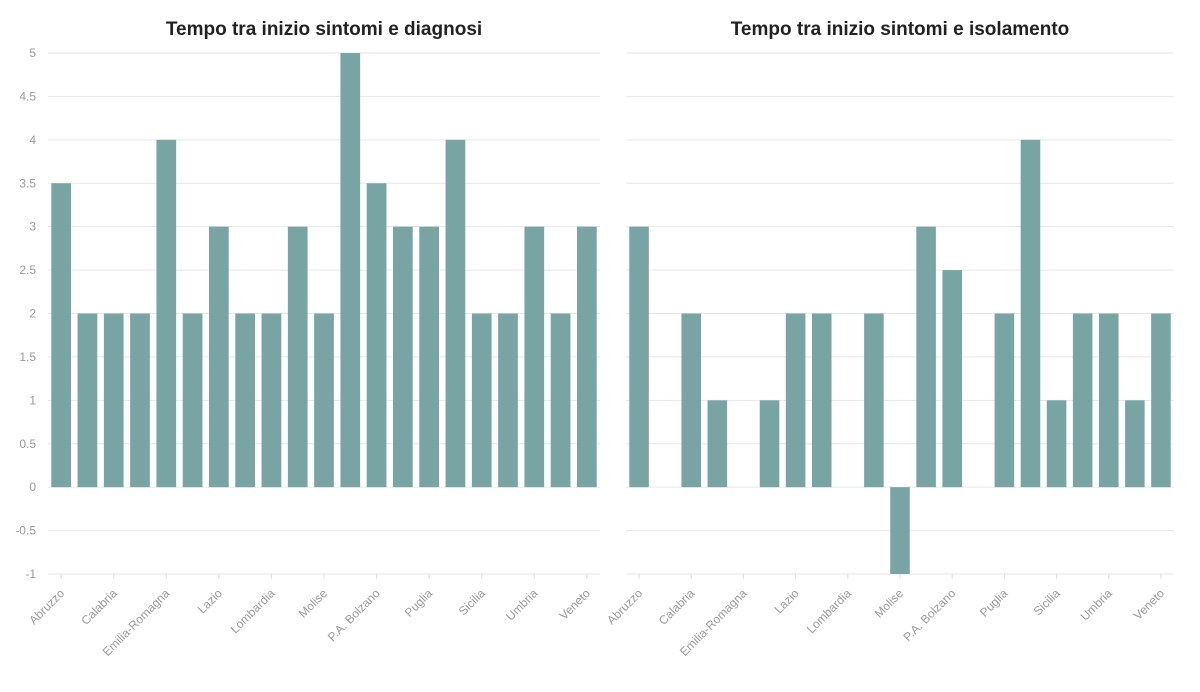 This screenshot has height=692, width=1200. What do you see at coordinates (952, 379) in the screenshot?
I see `chart2-bar-p-a-bolzano` at bounding box center [952, 379].